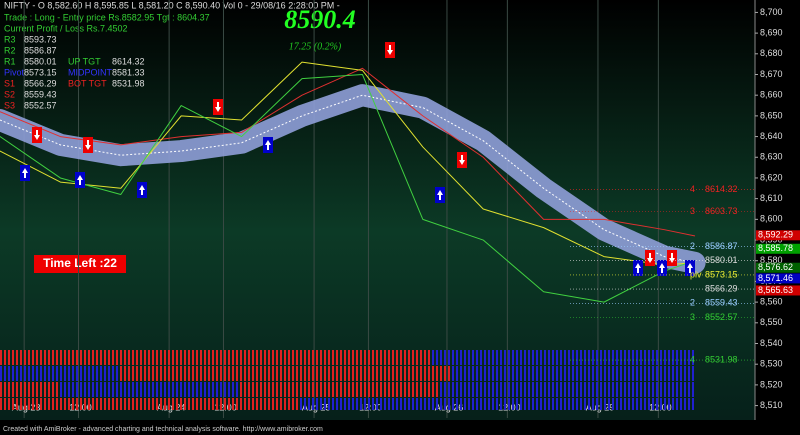  Describe the element at coordinates (320, 19) in the screenshot. I see `price: 8590.4` at that location.